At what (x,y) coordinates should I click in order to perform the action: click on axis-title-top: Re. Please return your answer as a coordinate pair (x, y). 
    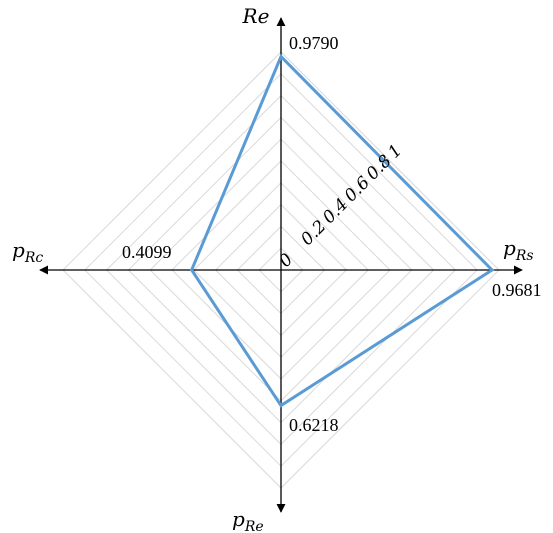
    Looking at the image, I should click on (256, 16).